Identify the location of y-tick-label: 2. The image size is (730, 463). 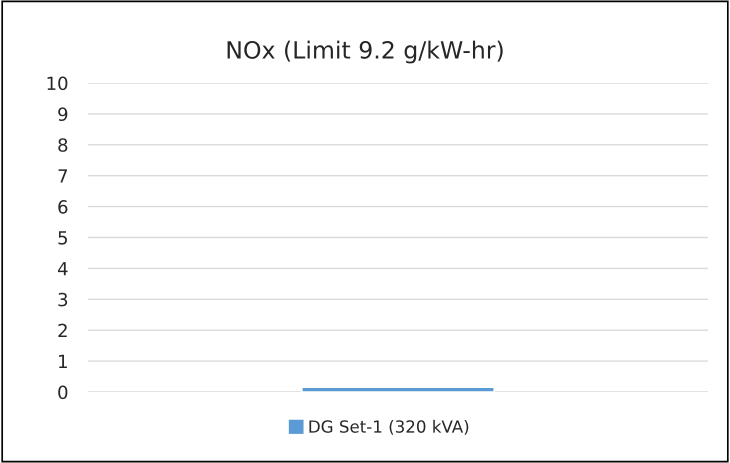
(62, 331).